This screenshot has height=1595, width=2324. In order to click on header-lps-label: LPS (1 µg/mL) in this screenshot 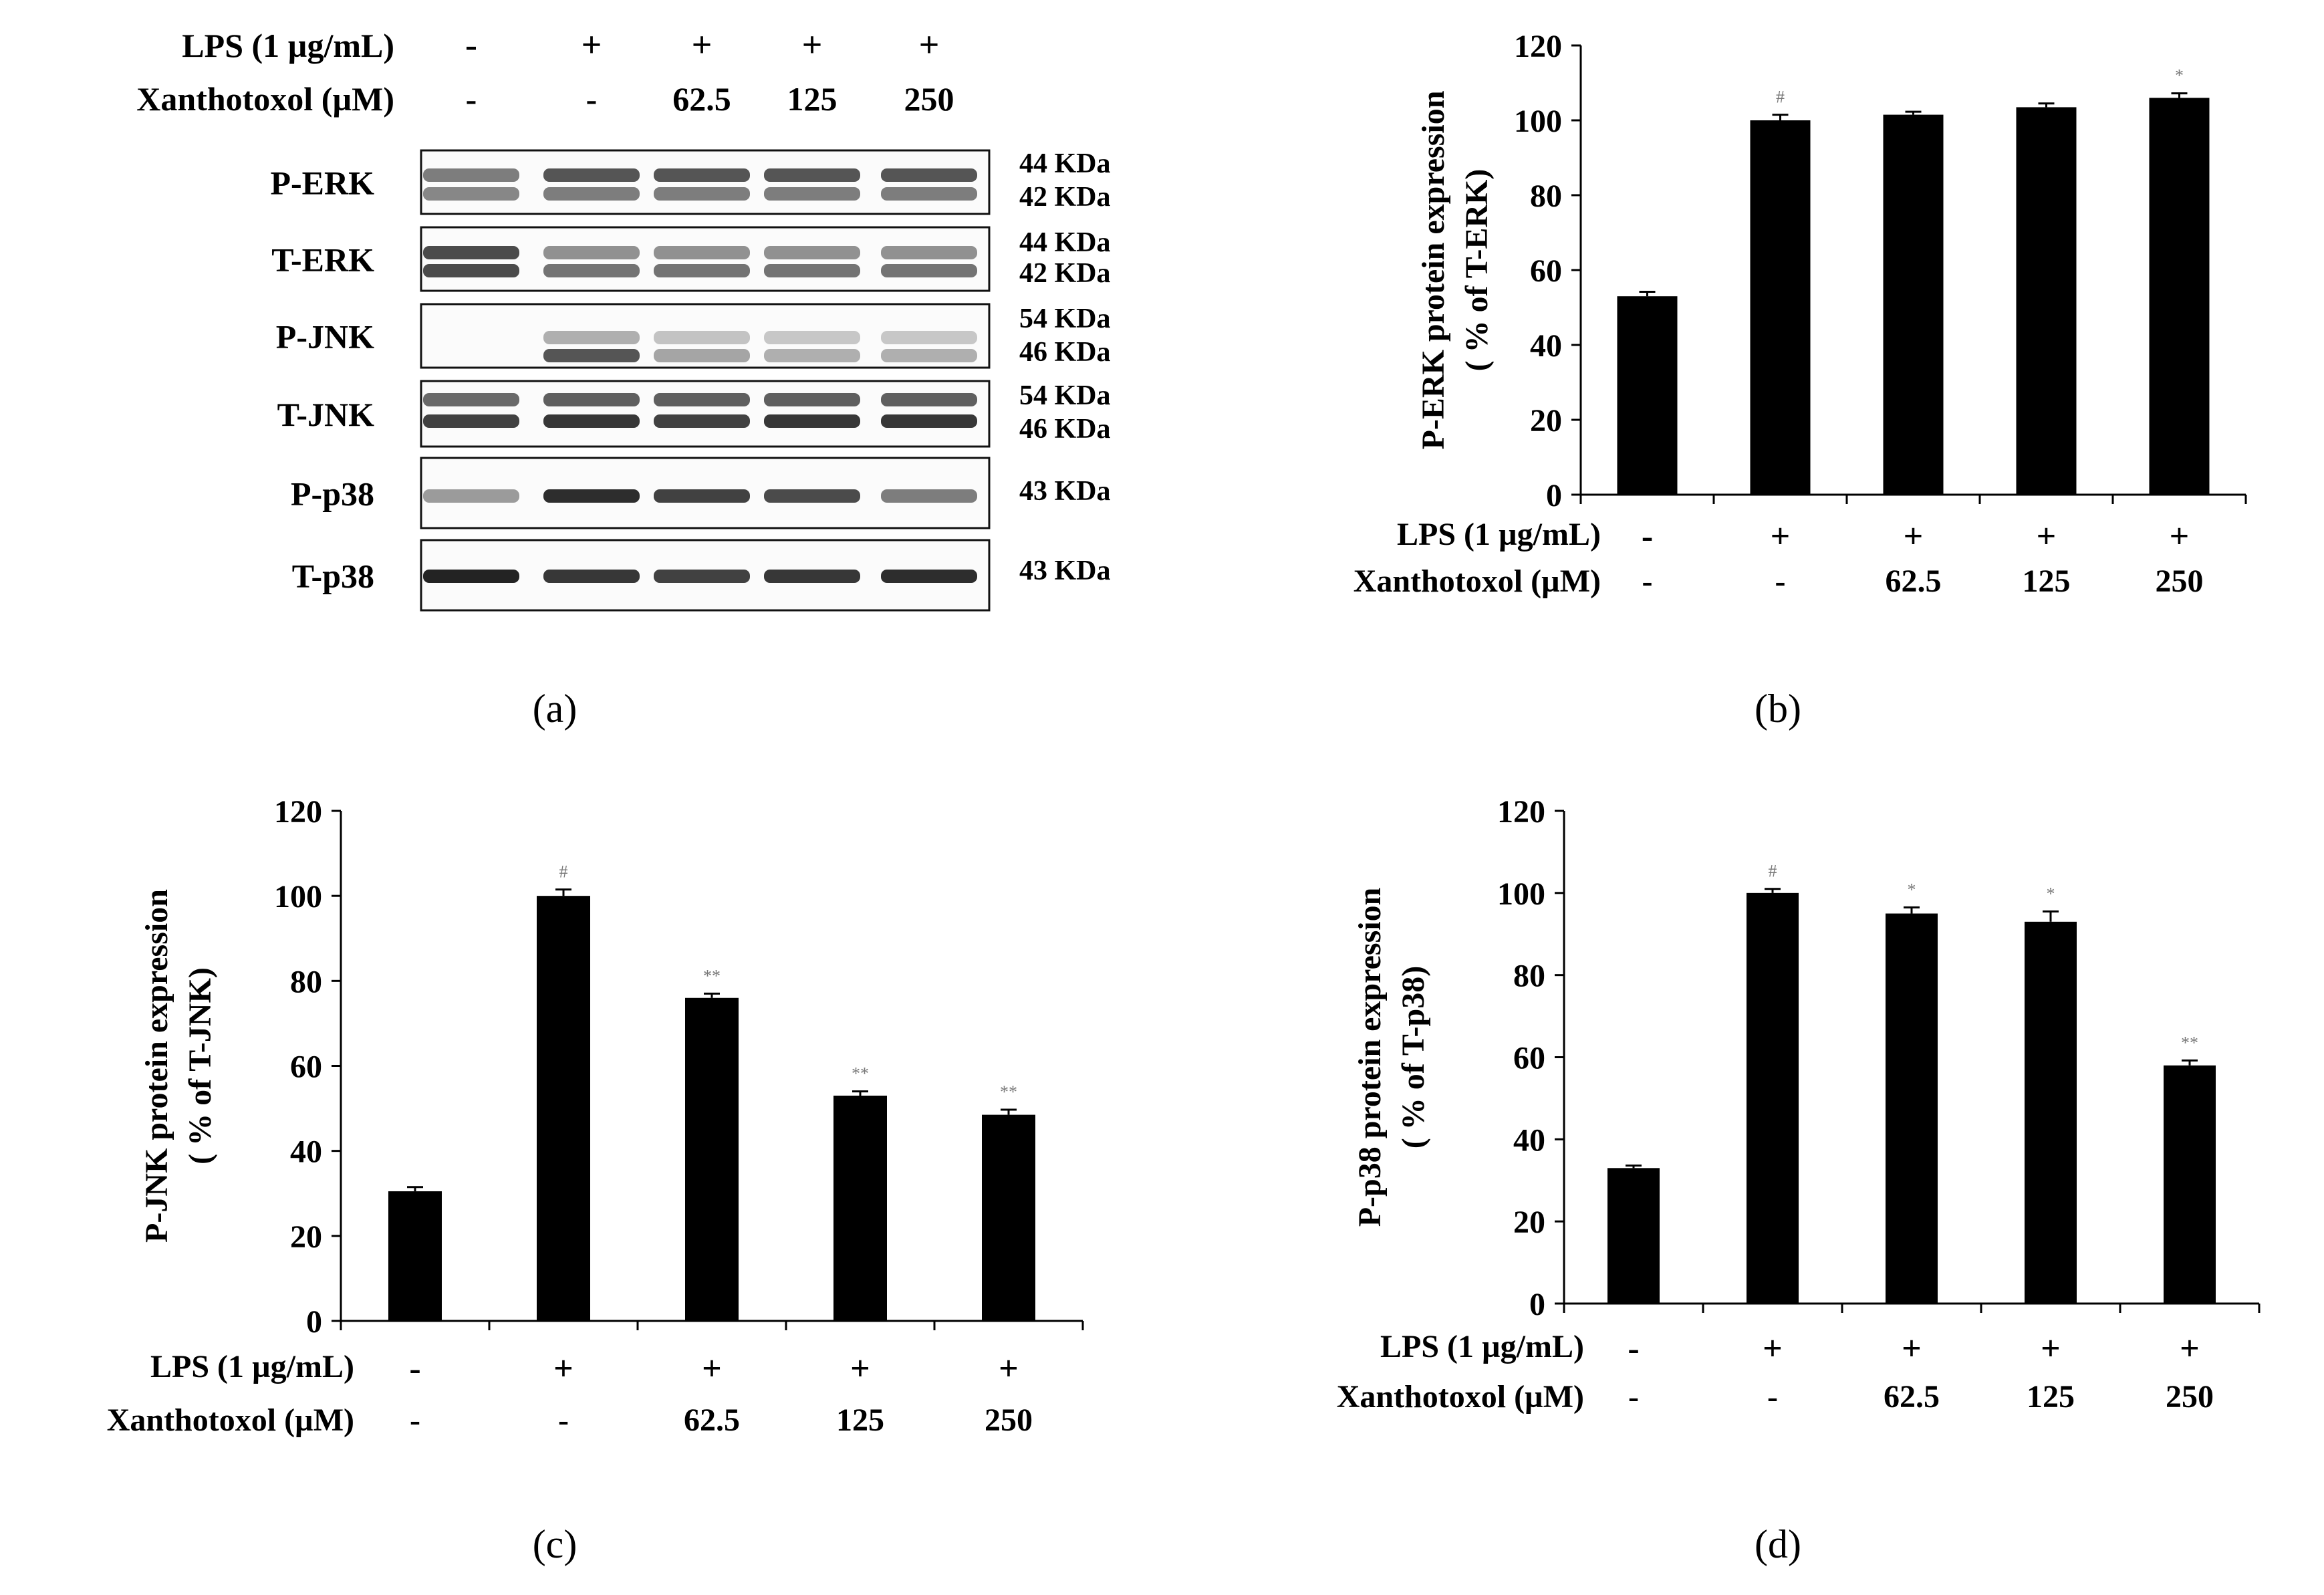, I will do `click(288, 45)`.